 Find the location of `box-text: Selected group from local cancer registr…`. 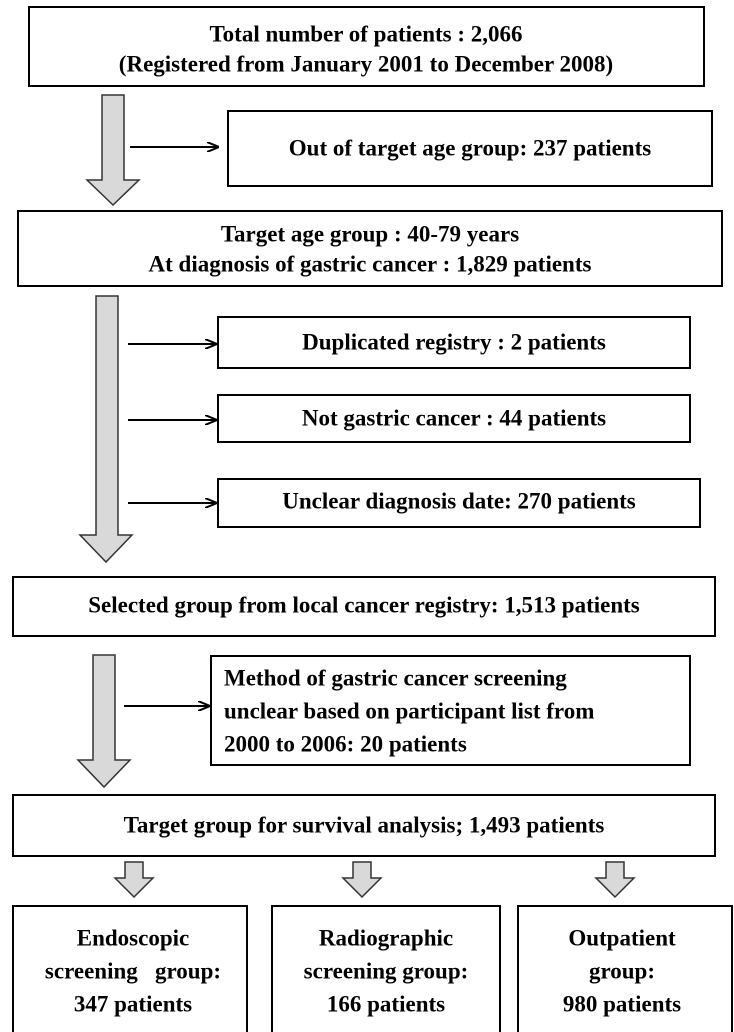

box-text: Selected group from local cancer registr… is located at coordinates (364, 604).